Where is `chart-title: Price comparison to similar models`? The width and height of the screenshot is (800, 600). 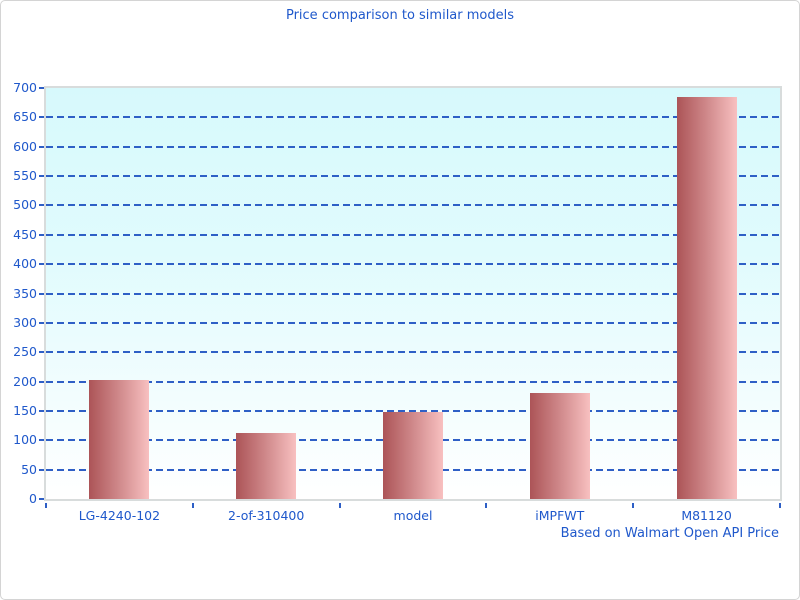 chart-title: Price comparison to similar models is located at coordinates (400, 15).